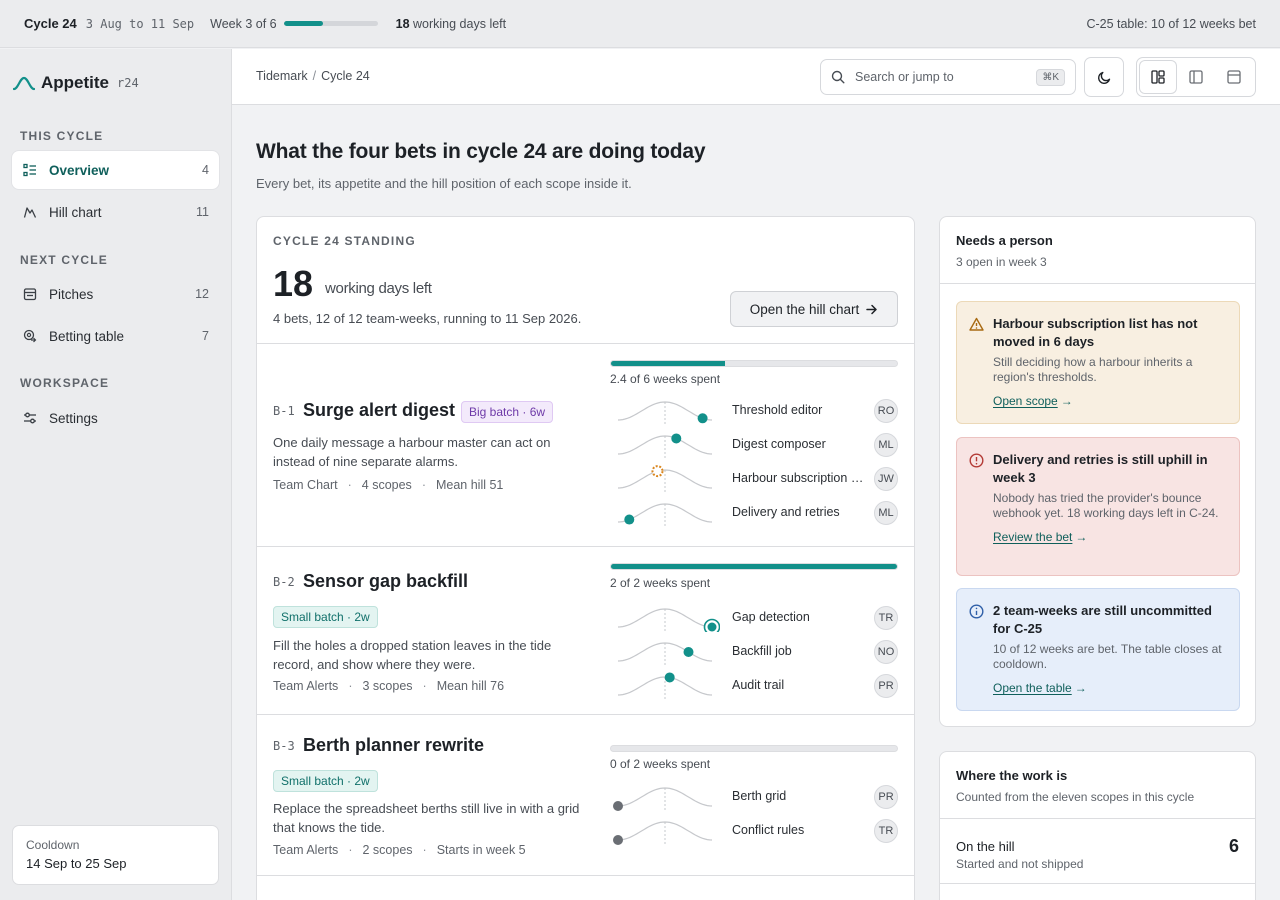  What do you see at coordinates (976, 324) in the screenshot?
I see `warning-triangle-icon` at bounding box center [976, 324].